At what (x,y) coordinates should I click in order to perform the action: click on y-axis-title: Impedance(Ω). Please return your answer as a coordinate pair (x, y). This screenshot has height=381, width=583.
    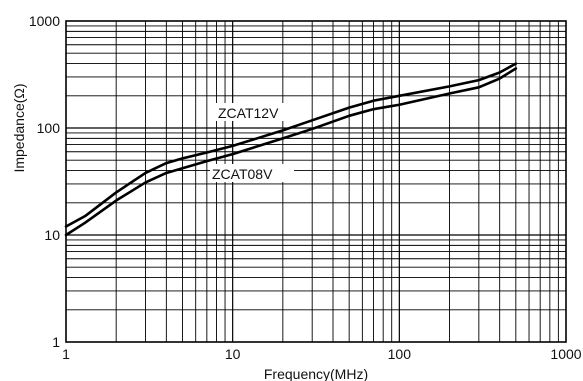
    Looking at the image, I should click on (19, 127).